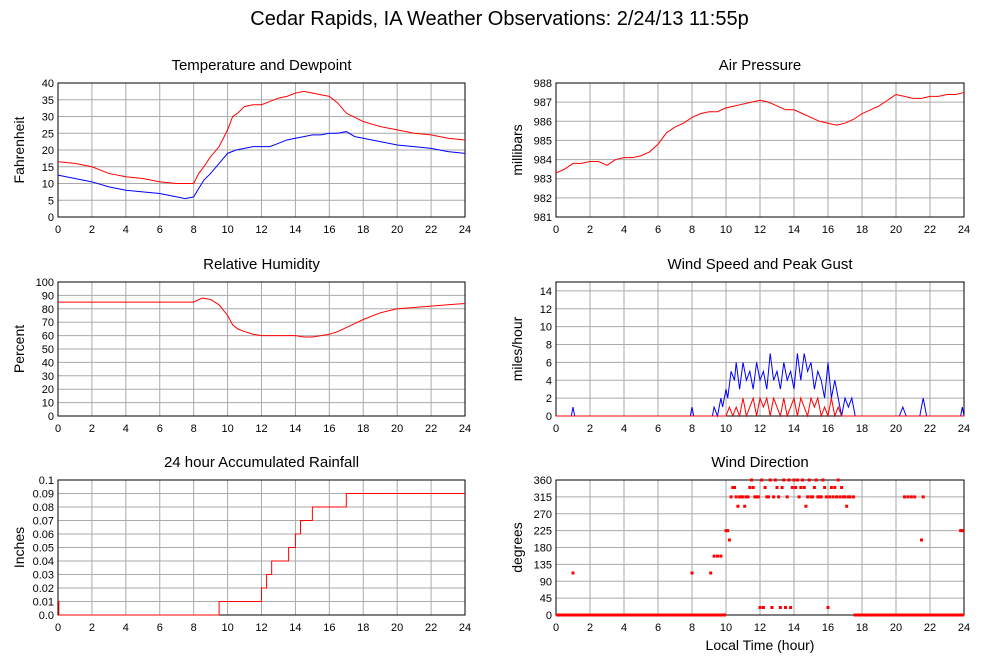 Image resolution: width=999 pixels, height=659 pixels. What do you see at coordinates (760, 462) in the screenshot?
I see `chart-title: Wind Direction` at bounding box center [760, 462].